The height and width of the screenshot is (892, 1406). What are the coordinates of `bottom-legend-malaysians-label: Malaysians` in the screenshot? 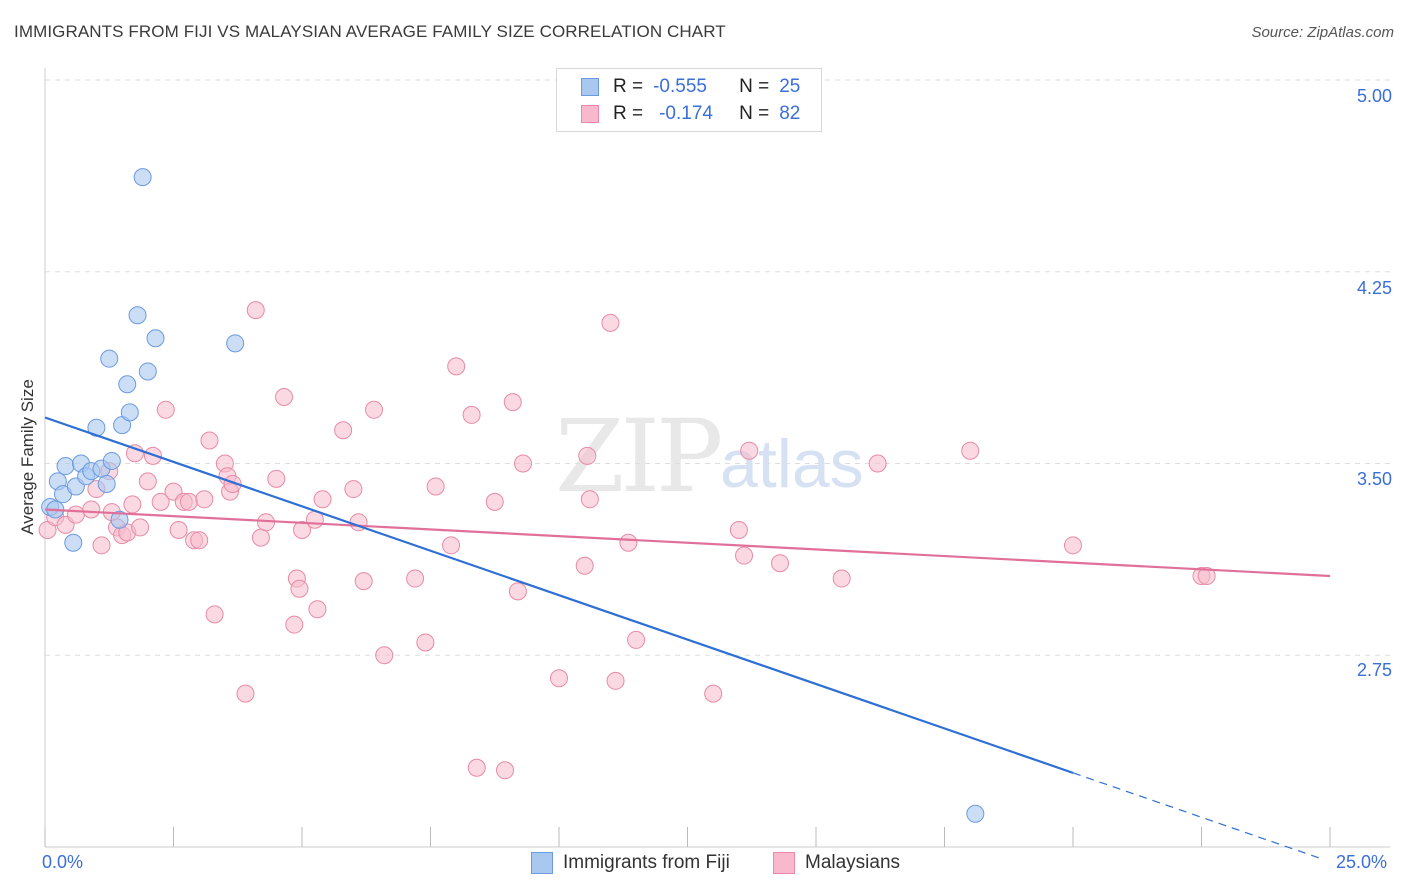 It's located at (853, 862).